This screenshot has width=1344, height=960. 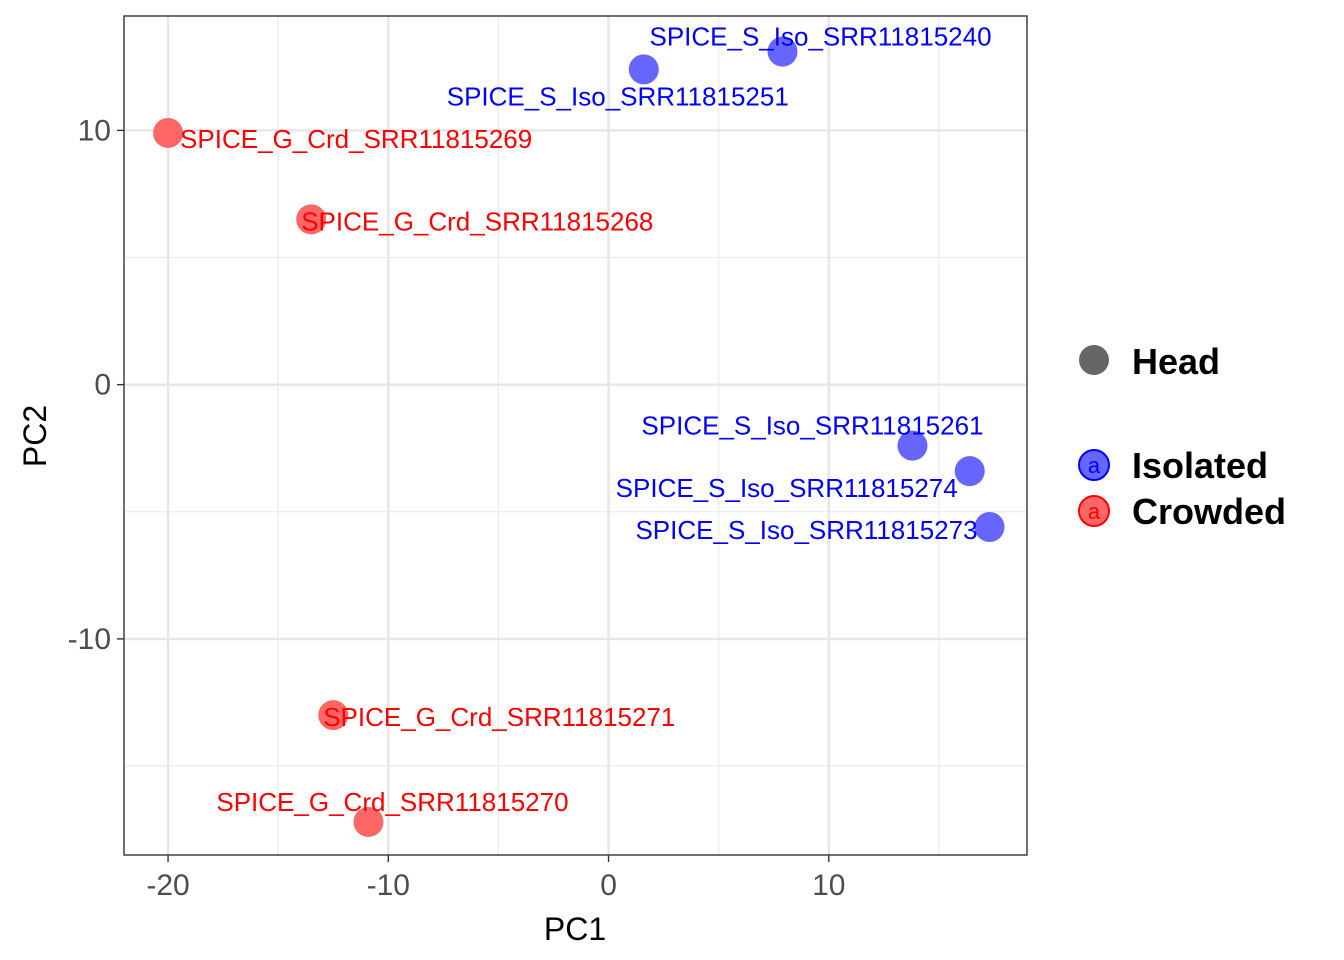 What do you see at coordinates (820, 37) in the screenshot?
I see `point-label-isolated: SPICE_S_Iso_SRR11815240` at bounding box center [820, 37].